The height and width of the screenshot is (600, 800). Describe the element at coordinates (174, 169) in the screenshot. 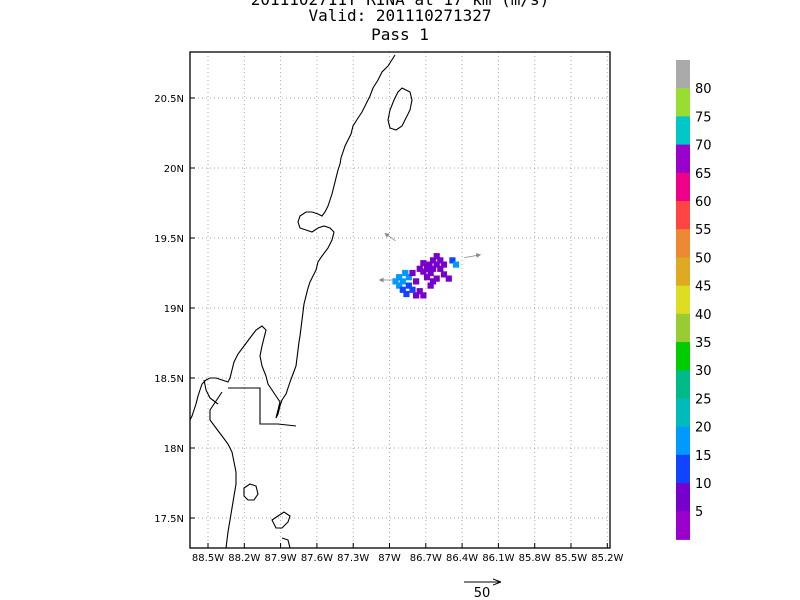

I see `y-tick-label: 20N` at that location.